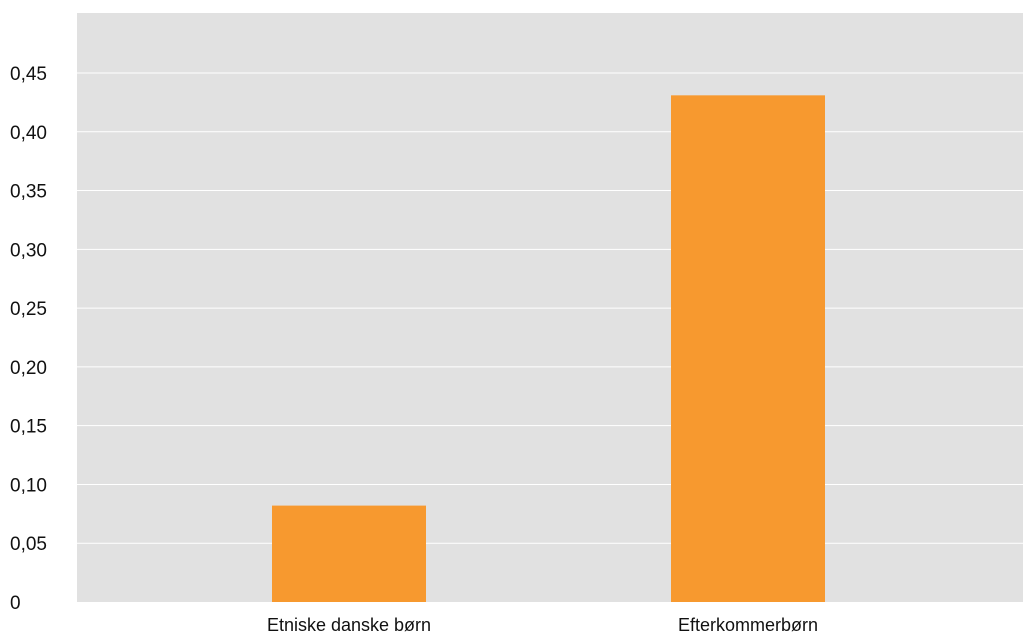 This screenshot has height=637, width=1024. What do you see at coordinates (28, 133) in the screenshot?
I see `y-tick-label: 0,40` at bounding box center [28, 133].